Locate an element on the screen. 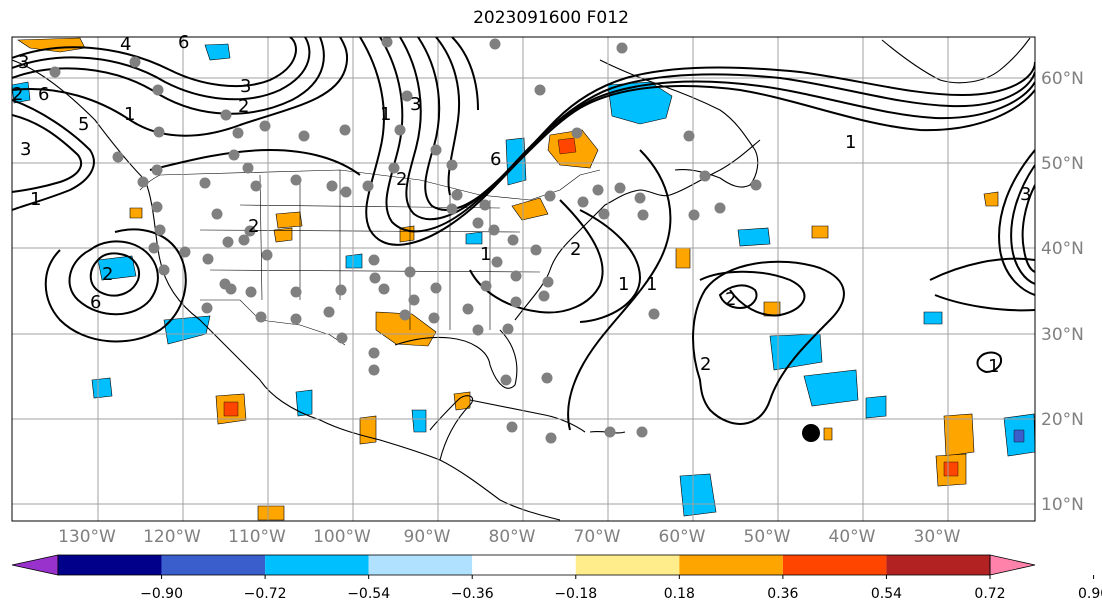 The width and height of the screenshot is (1102, 613). colorbar-tick-label: −0.36 is located at coordinates (472, 594).